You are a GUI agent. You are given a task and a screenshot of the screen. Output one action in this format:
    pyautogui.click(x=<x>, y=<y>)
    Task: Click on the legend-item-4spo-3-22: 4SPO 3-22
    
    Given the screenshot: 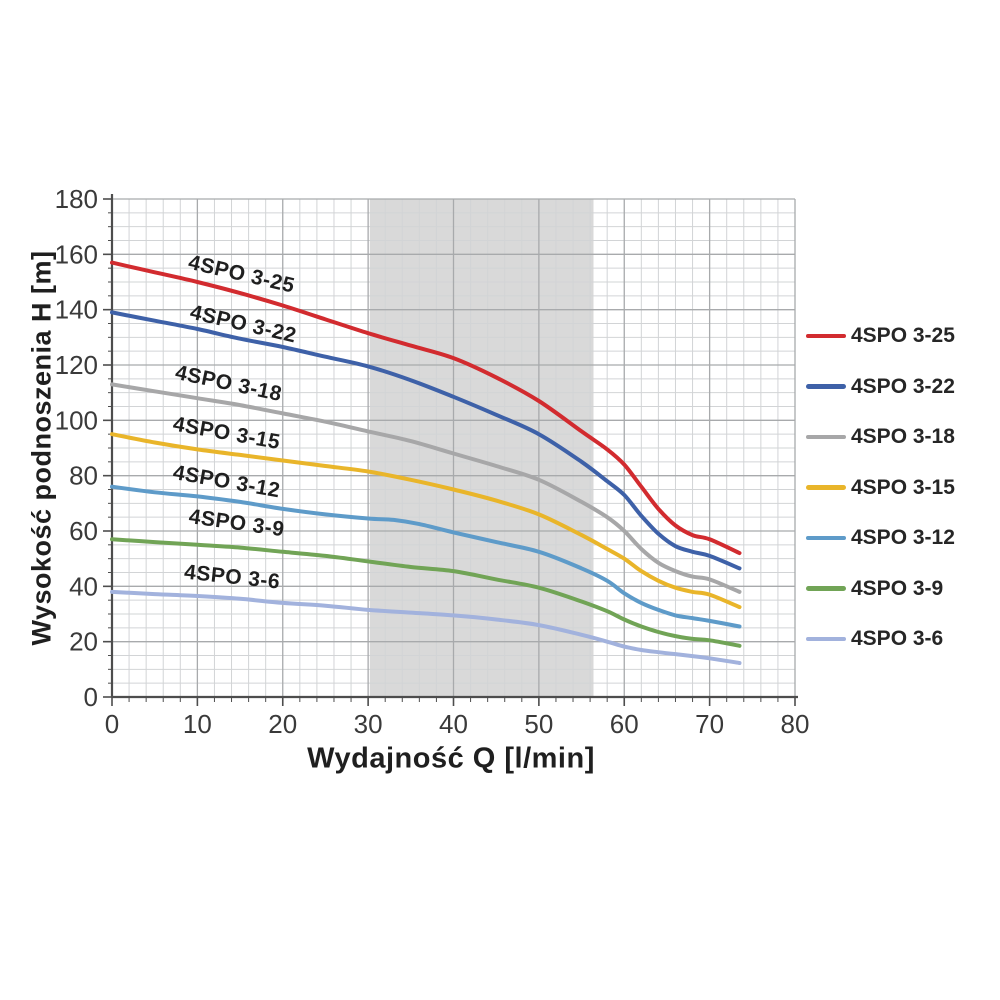 What is the action you would take?
    pyautogui.click(x=880, y=386)
    